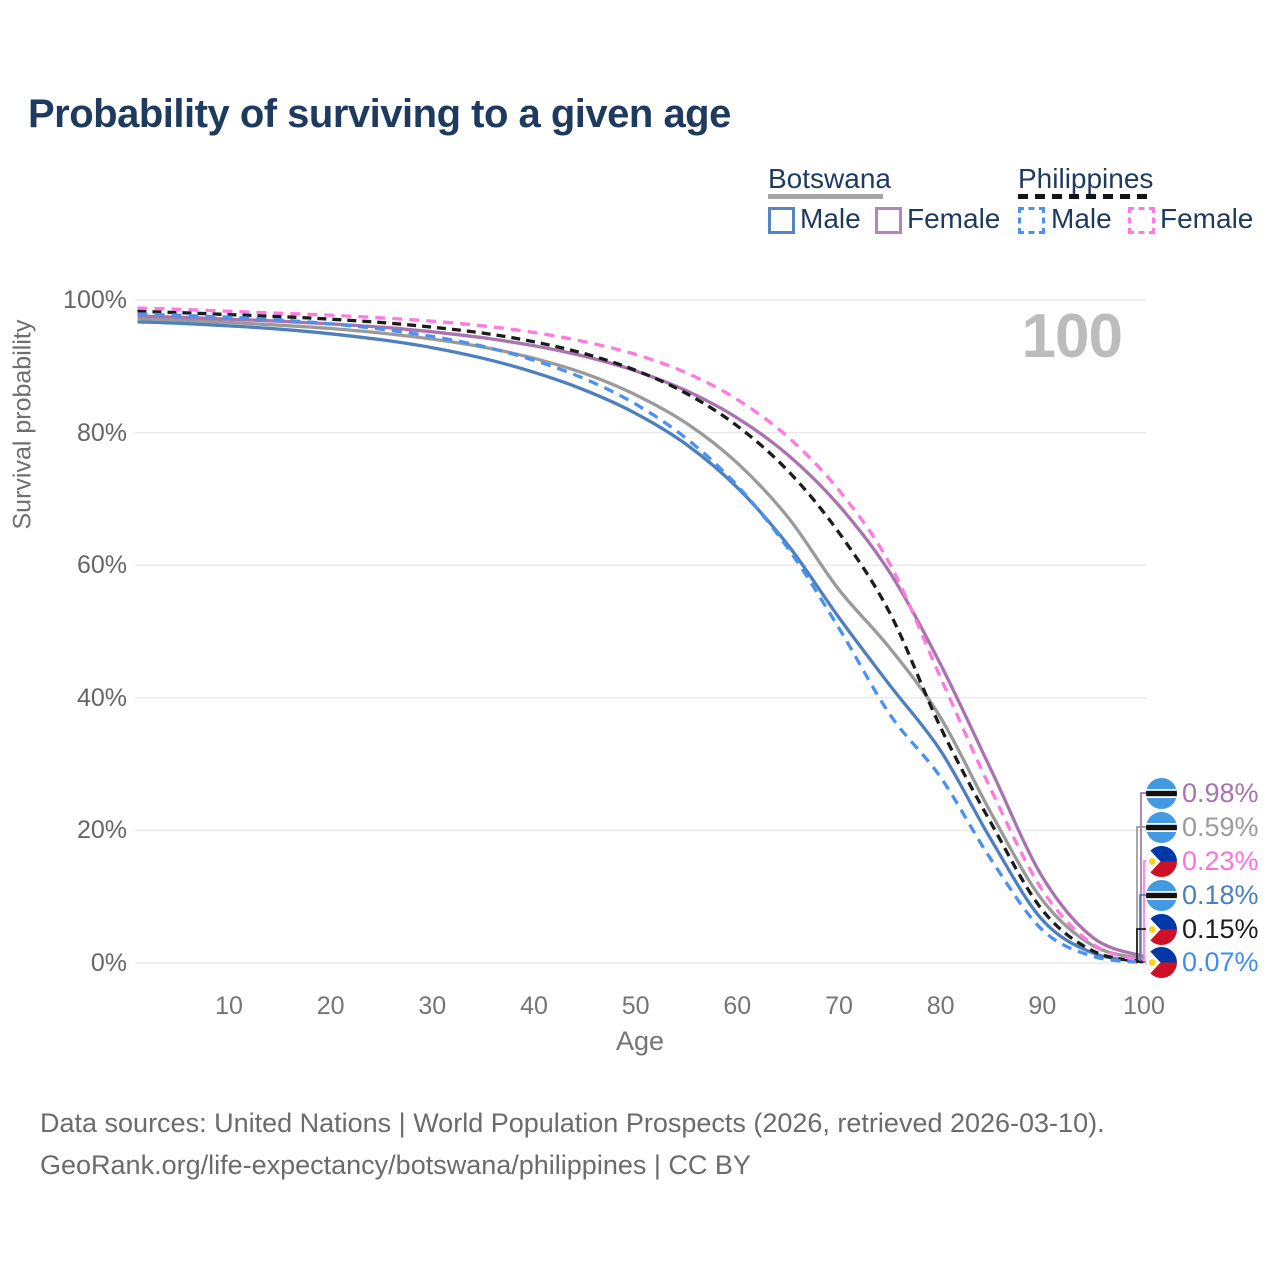 The height and width of the screenshot is (1280, 1280). What do you see at coordinates (954, 218) in the screenshot?
I see `legend-label-botswana-female: Female` at bounding box center [954, 218].